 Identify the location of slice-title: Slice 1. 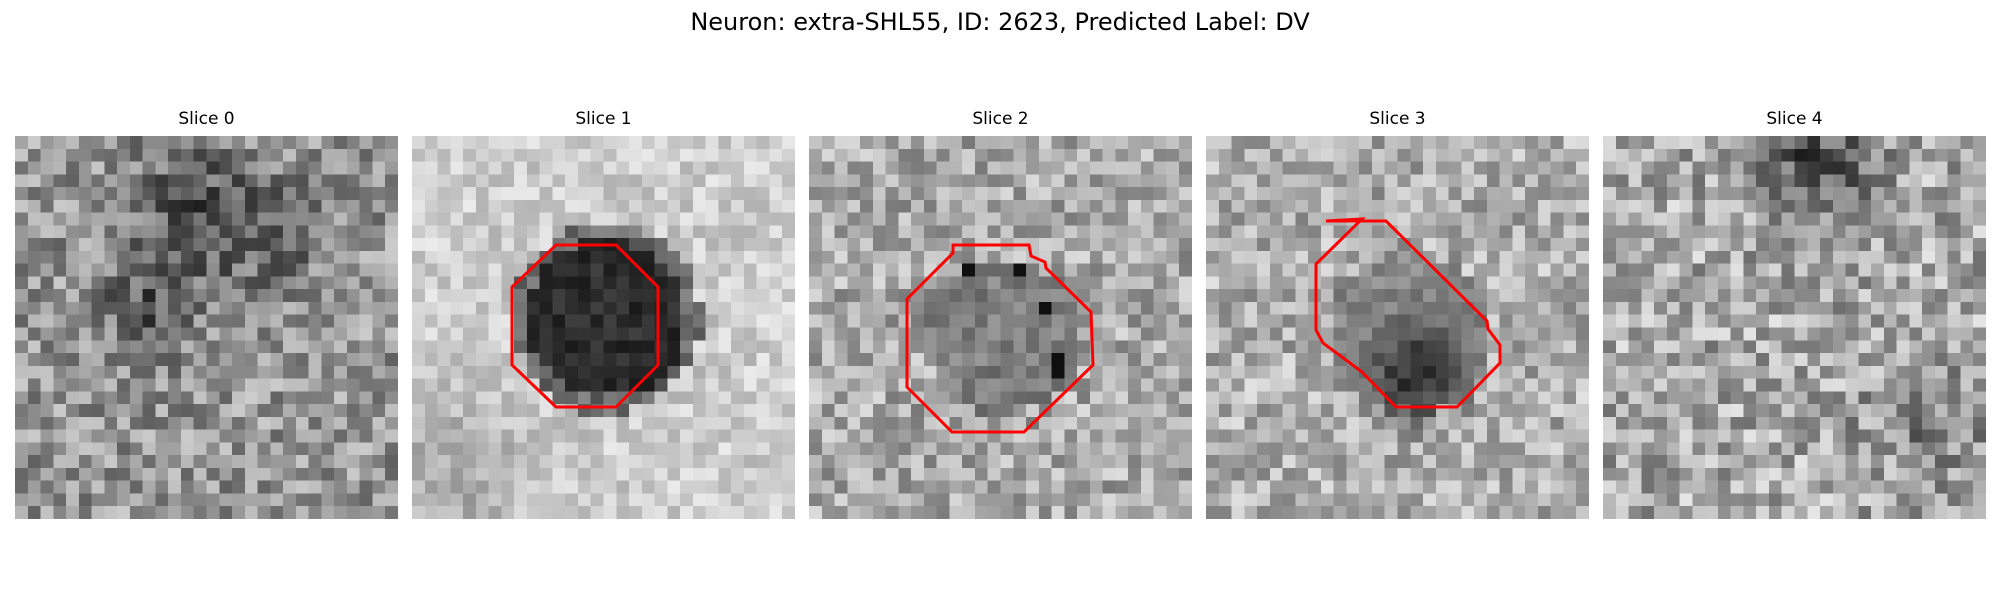
(603, 119).